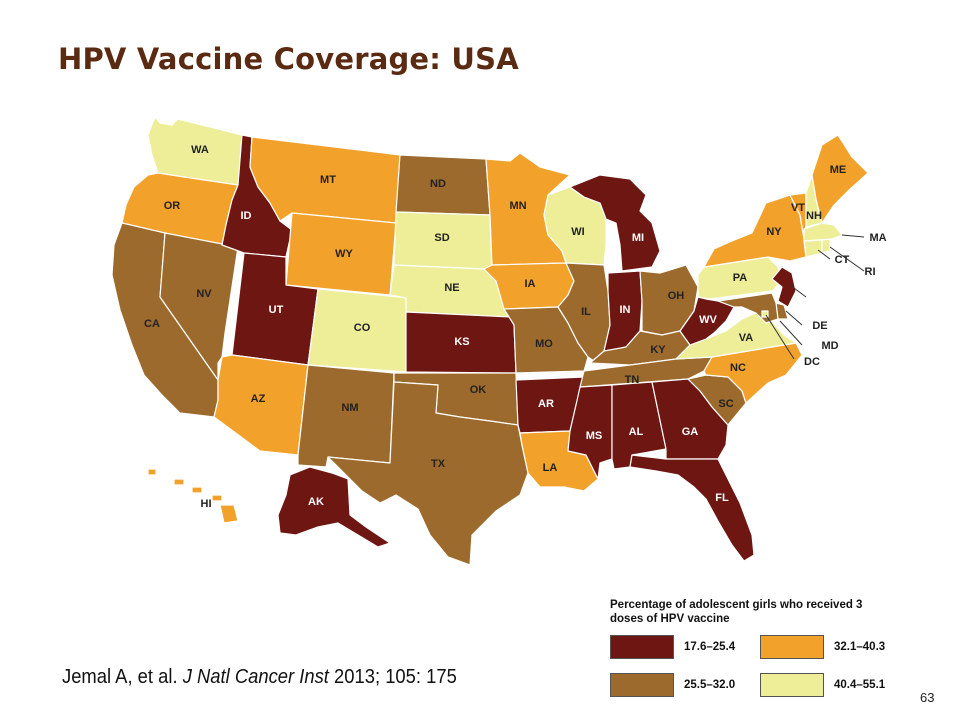  What do you see at coordinates (870, 272) in the screenshot?
I see `state-label-ri: RI` at bounding box center [870, 272].